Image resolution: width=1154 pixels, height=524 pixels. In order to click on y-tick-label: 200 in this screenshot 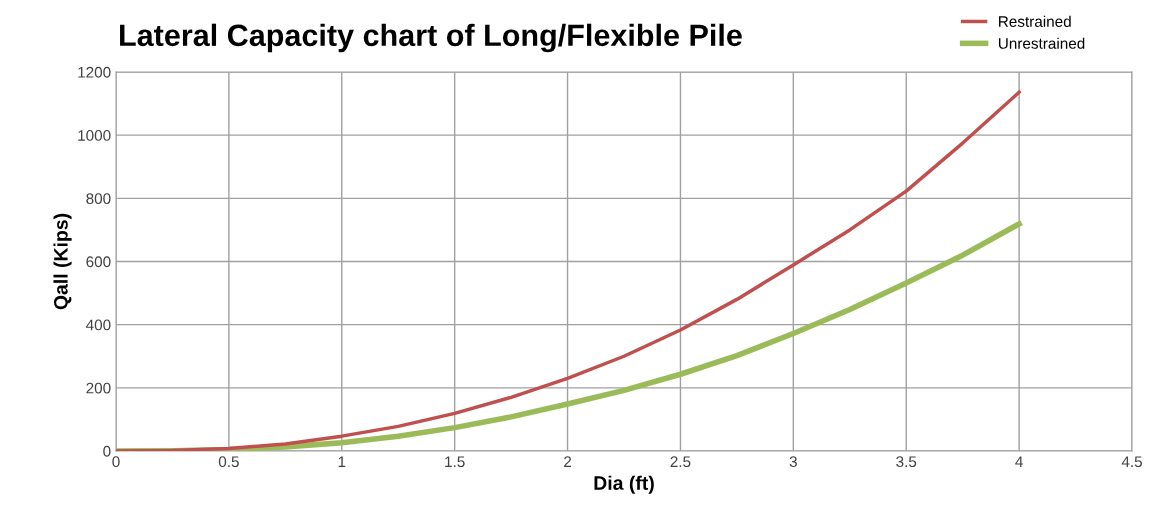, I will do `click(98, 388)`.